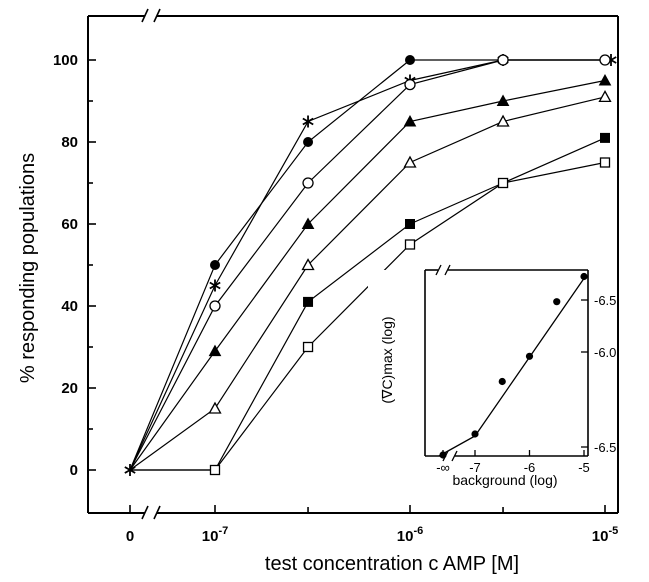  I want to click on y-tick-label-100: 100, so click(65, 60).